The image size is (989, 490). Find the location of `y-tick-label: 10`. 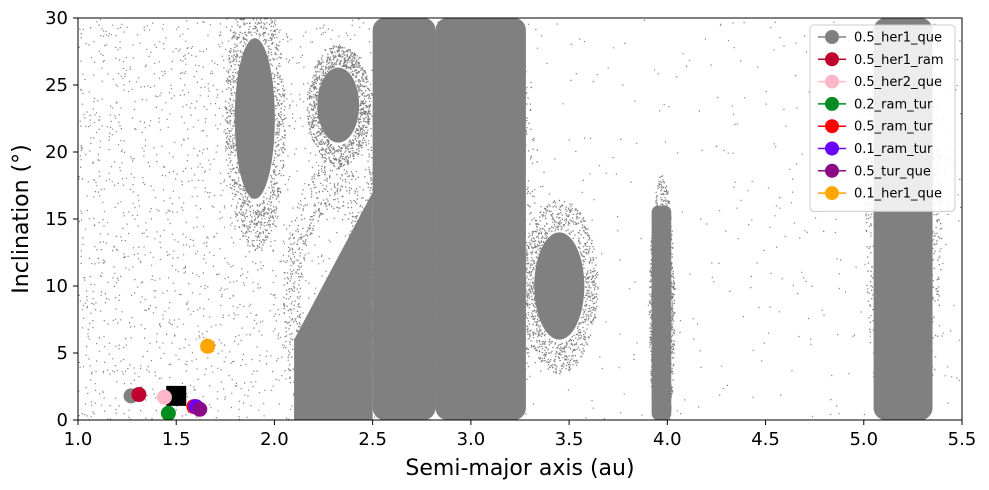

y-tick-label: 10 is located at coordinates (56, 286).